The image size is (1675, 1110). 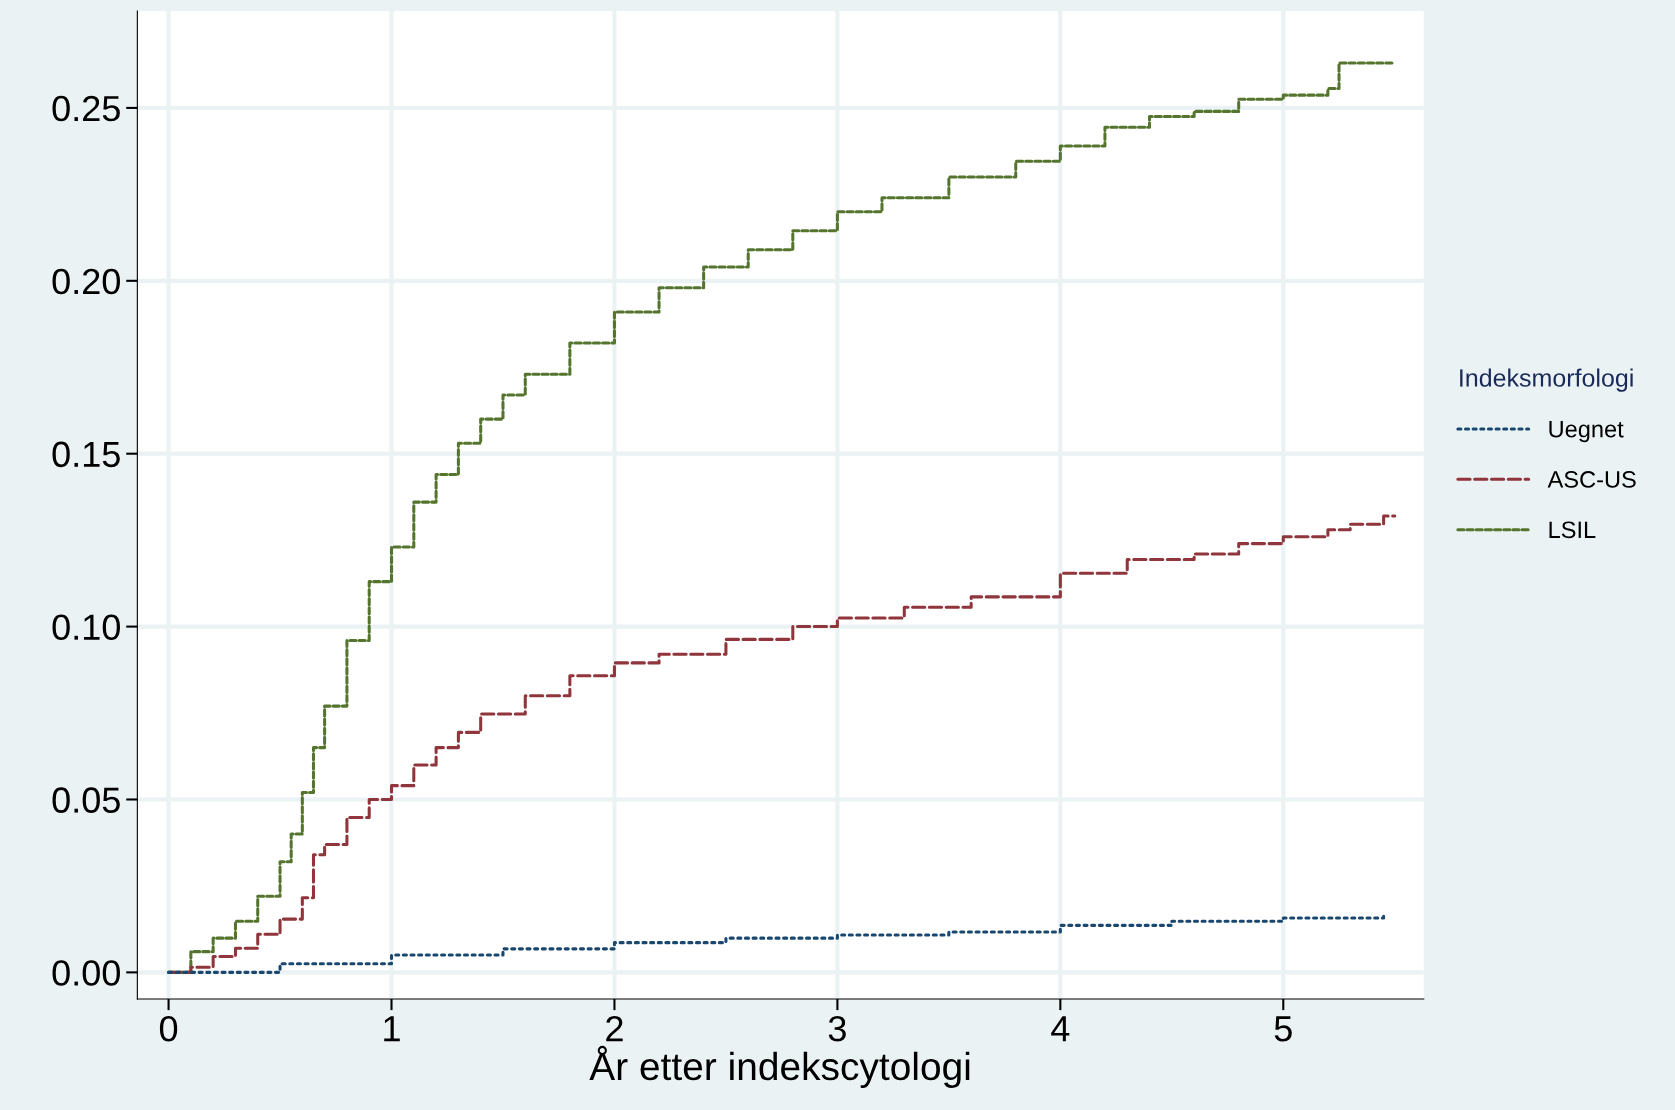 I want to click on legend-label: Uegnet, so click(x=1586, y=431).